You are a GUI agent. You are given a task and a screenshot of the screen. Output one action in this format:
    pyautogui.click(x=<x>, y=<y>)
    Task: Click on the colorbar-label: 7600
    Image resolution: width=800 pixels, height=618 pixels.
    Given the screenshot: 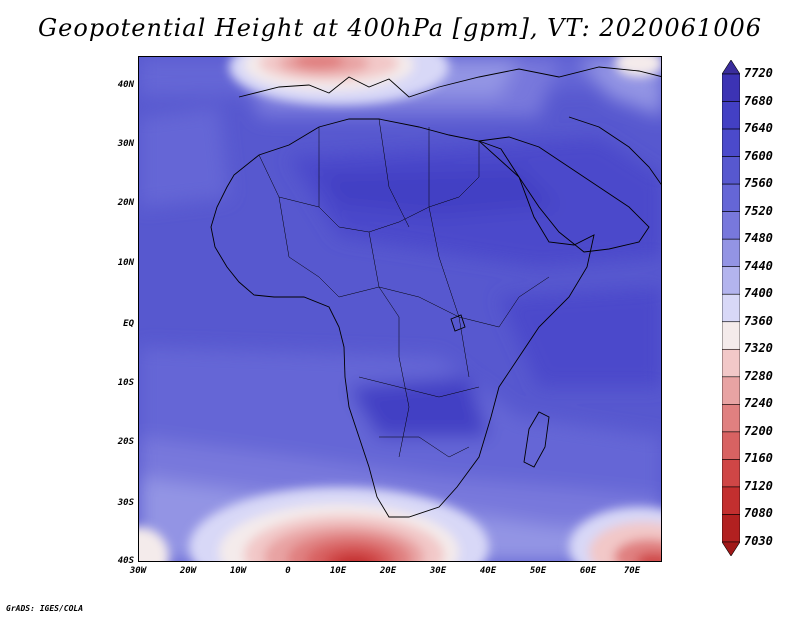 What is the action you would take?
    pyautogui.click(x=758, y=155)
    